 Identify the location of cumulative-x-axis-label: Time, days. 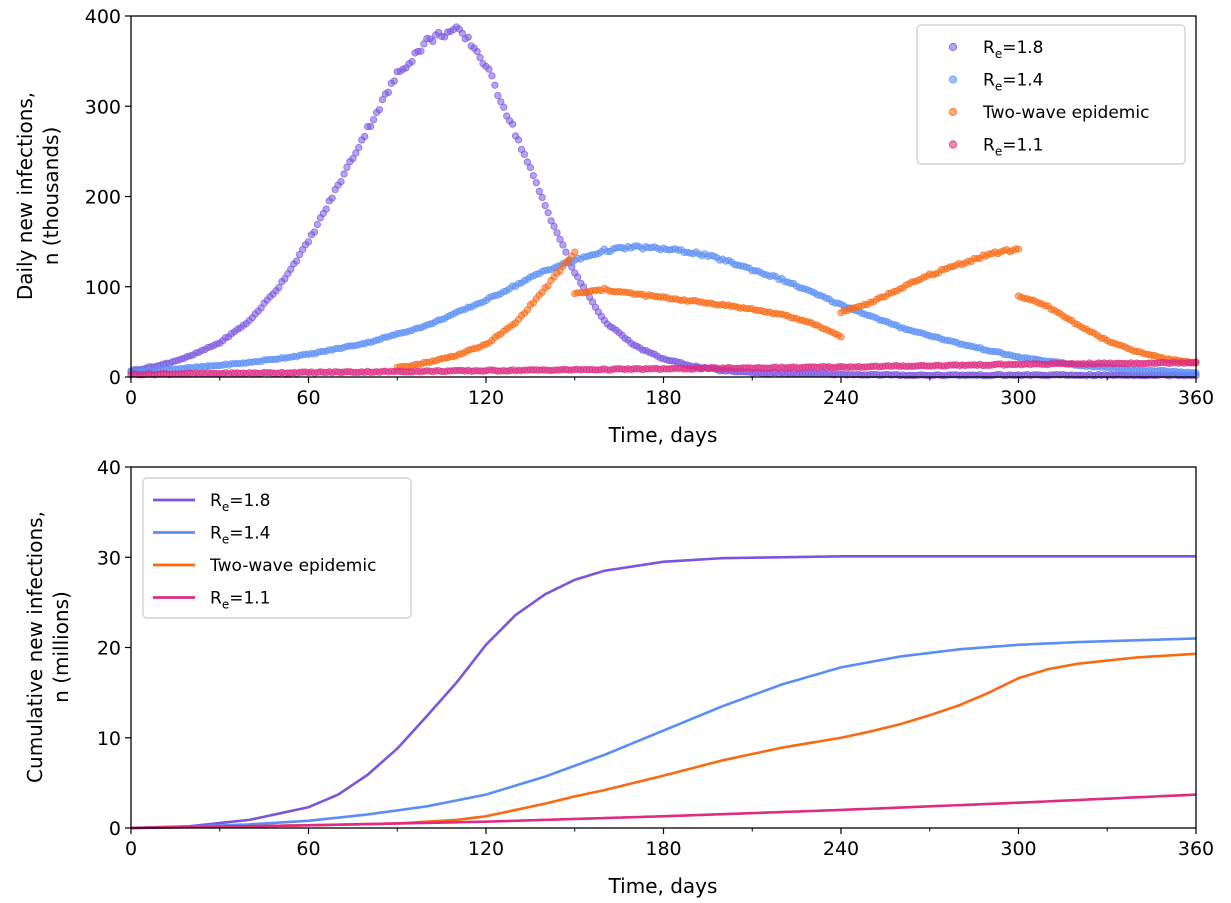
(663, 886).